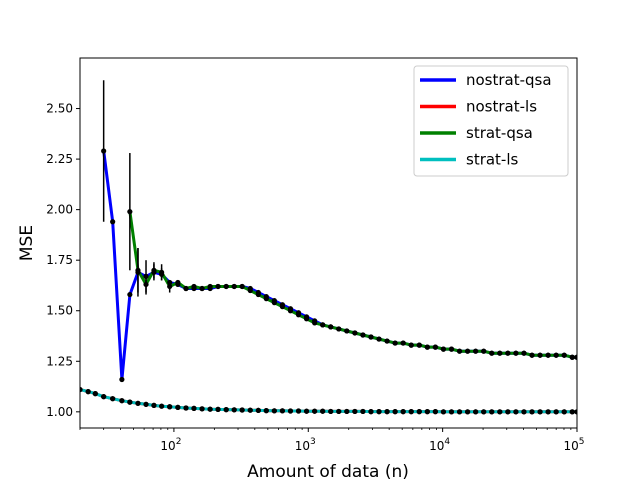 The width and height of the screenshot is (640, 480). I want to click on y-tick-label: 2.50, so click(59, 109).